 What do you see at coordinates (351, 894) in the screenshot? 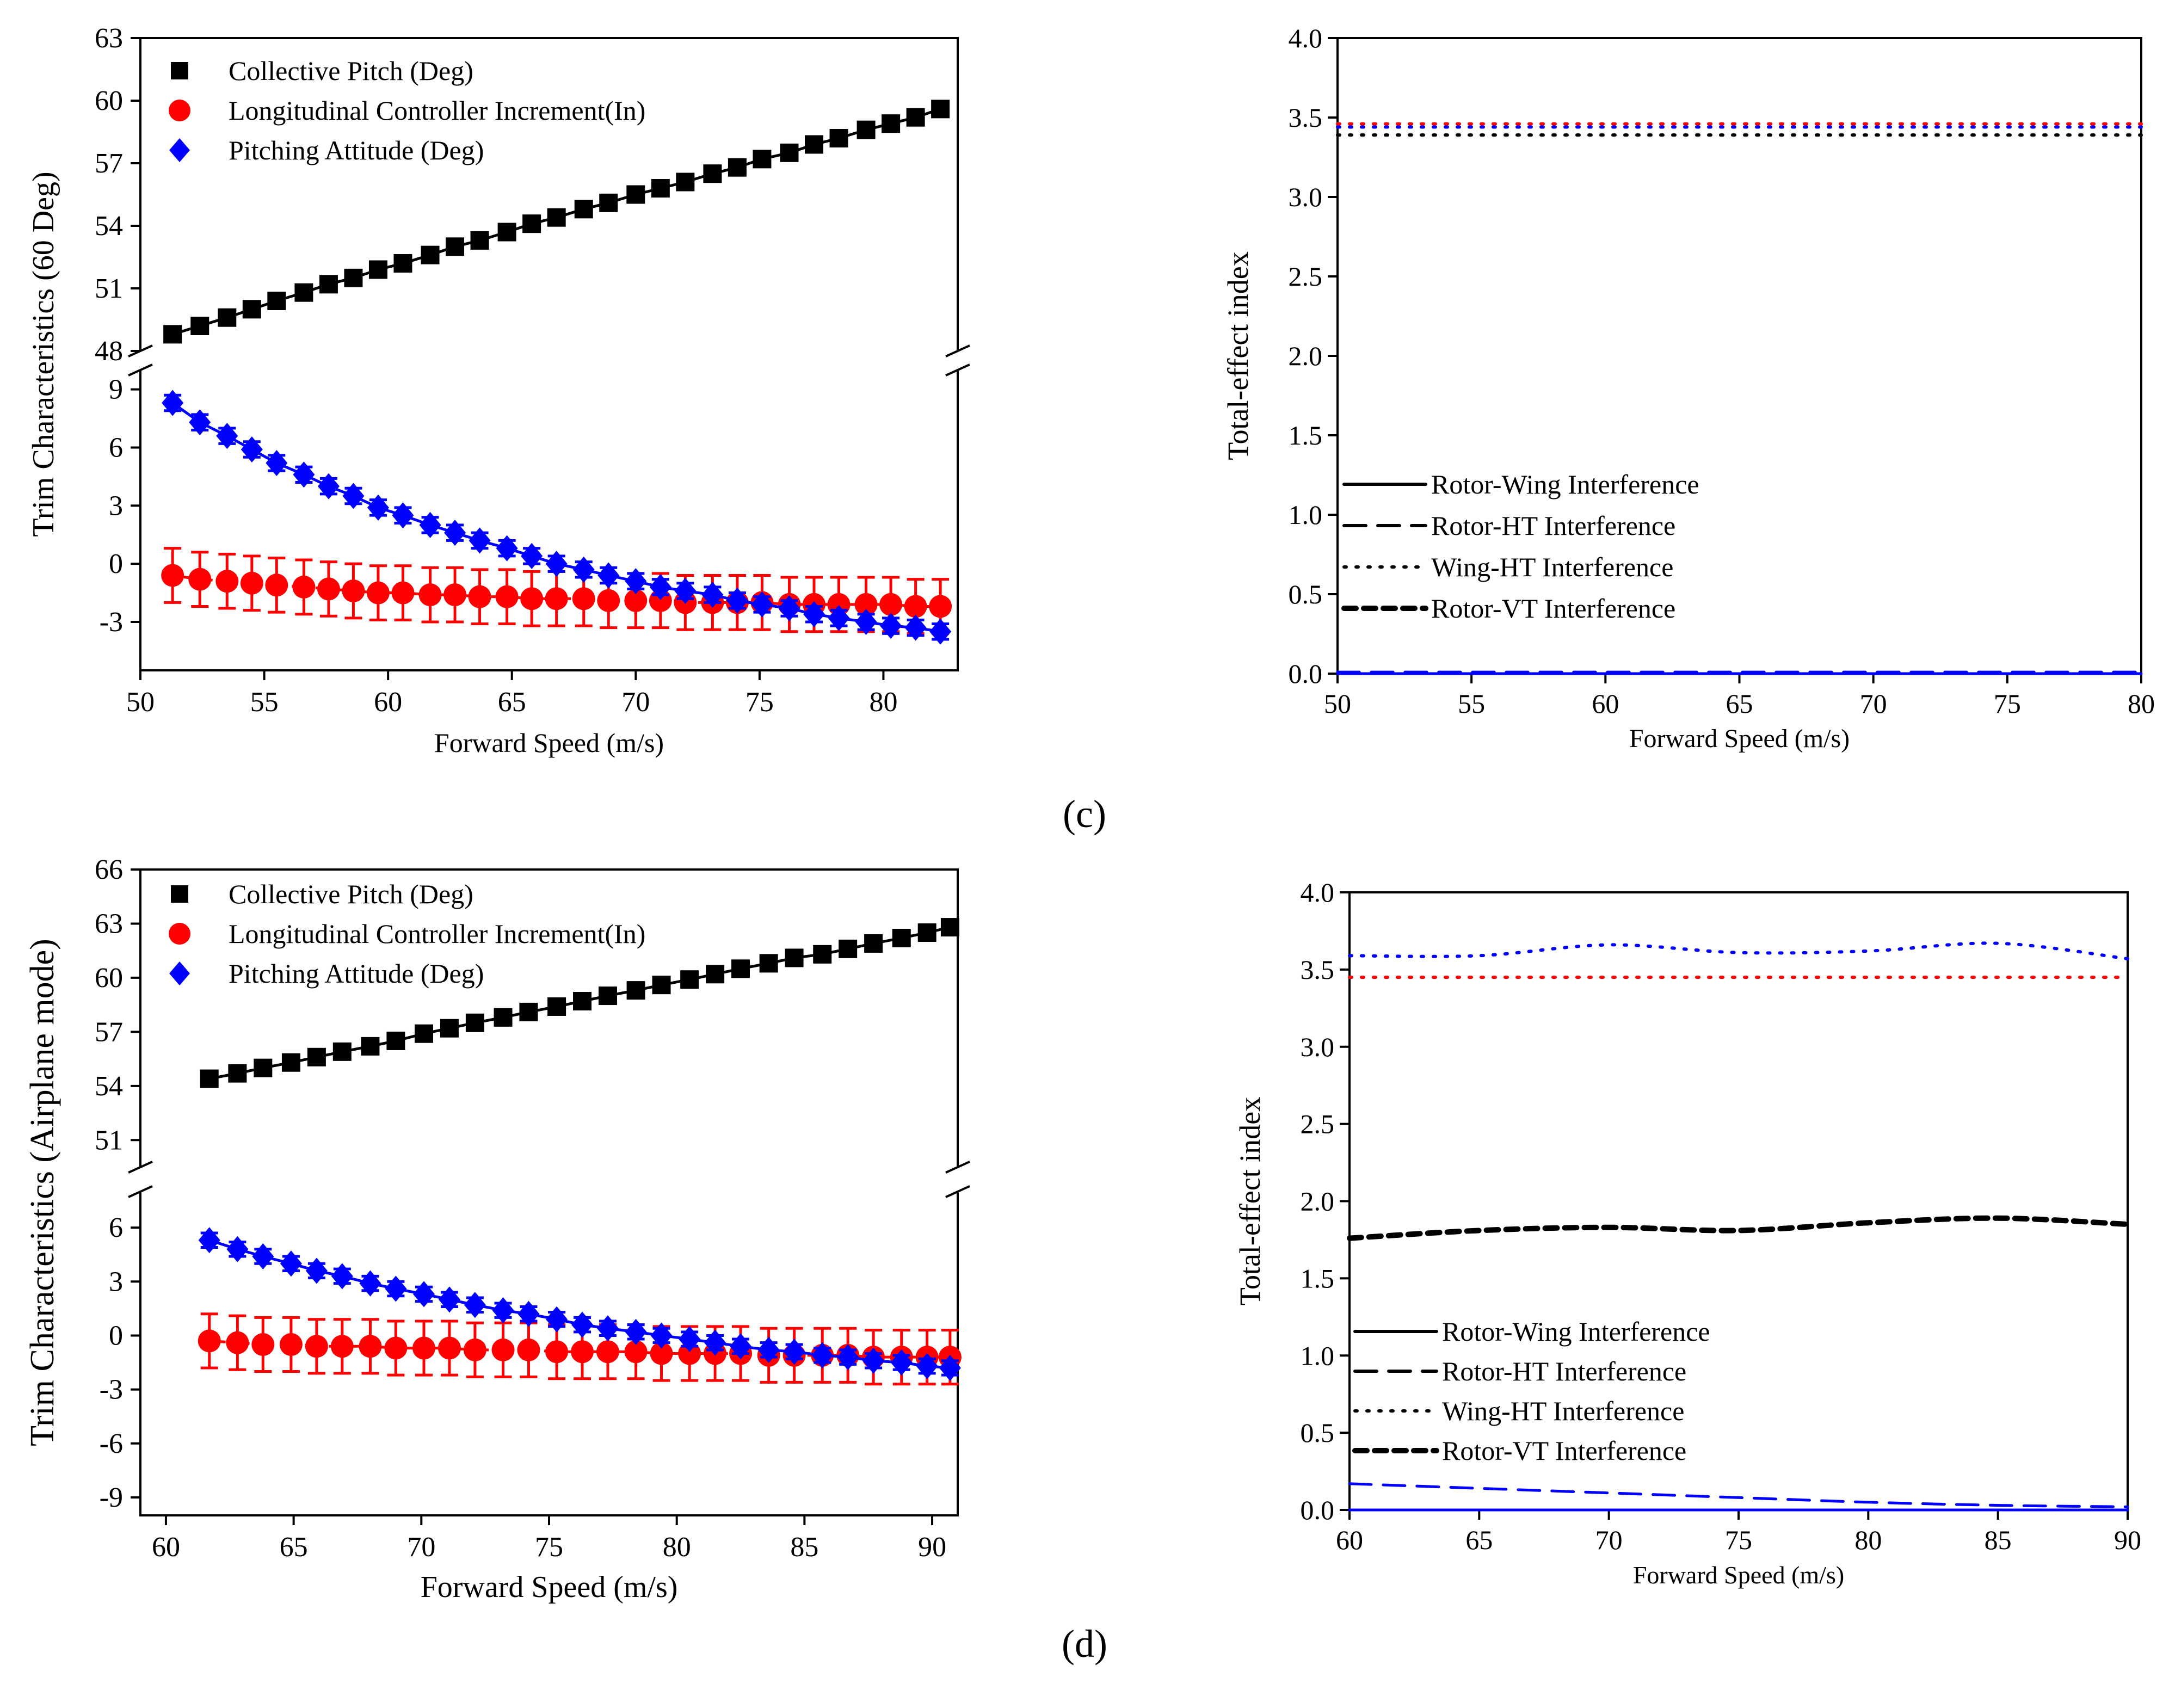
I see `legend-label: Collective Pitch (Deg)` at bounding box center [351, 894].